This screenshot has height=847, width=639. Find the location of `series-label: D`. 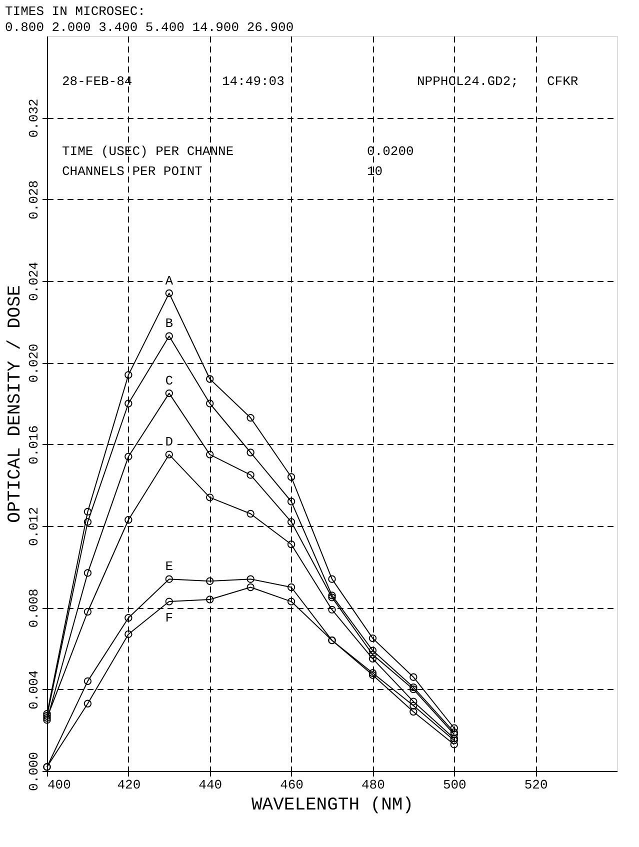

series-label: D is located at coordinates (169, 442).